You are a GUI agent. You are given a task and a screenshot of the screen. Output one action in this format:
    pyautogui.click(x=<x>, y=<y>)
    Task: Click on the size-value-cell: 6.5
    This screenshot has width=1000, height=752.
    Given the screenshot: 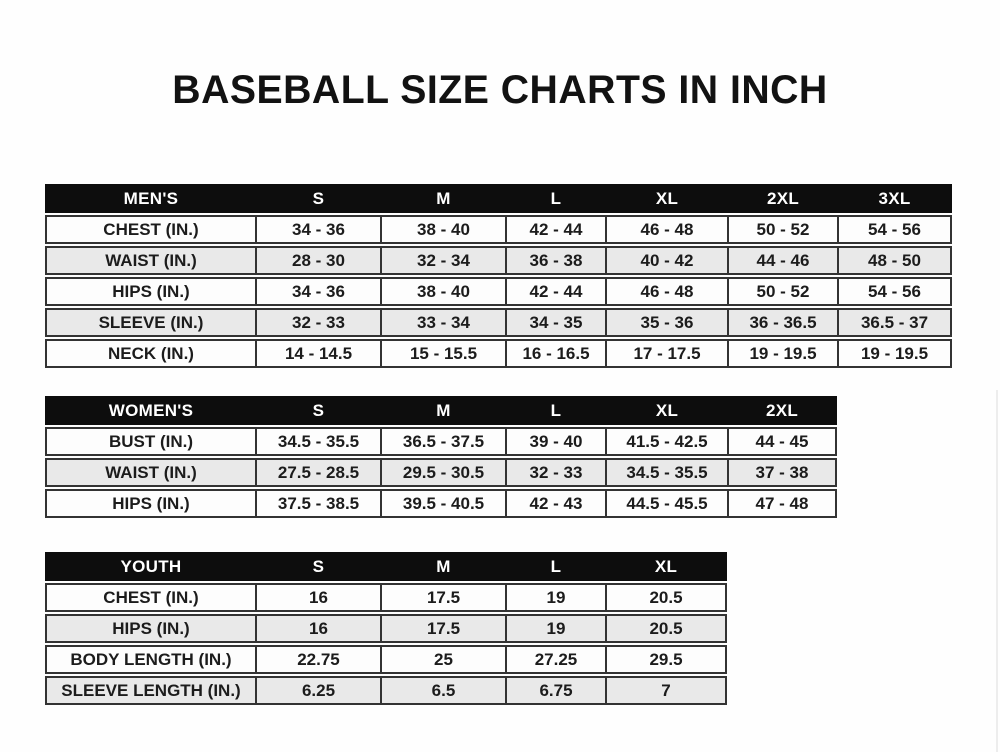 What is the action you would take?
    pyautogui.click(x=442, y=690)
    